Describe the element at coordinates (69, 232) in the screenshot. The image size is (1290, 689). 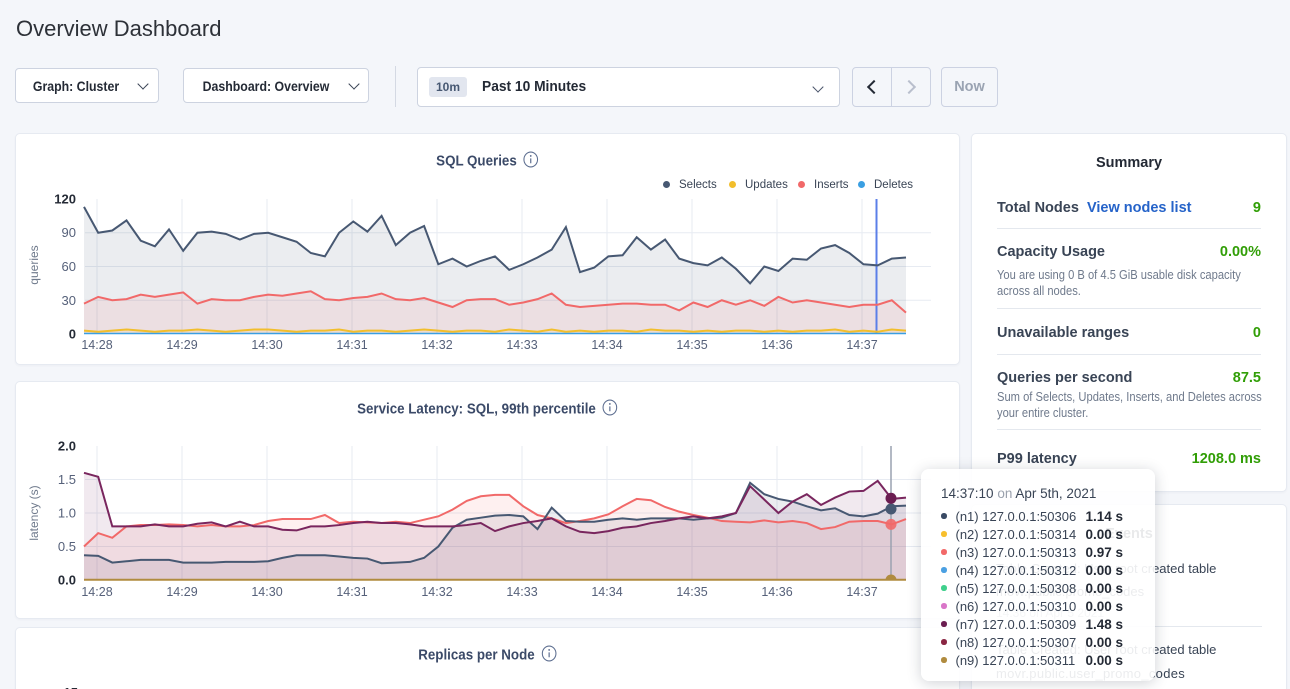
I see `svg-text: 90` at that location.